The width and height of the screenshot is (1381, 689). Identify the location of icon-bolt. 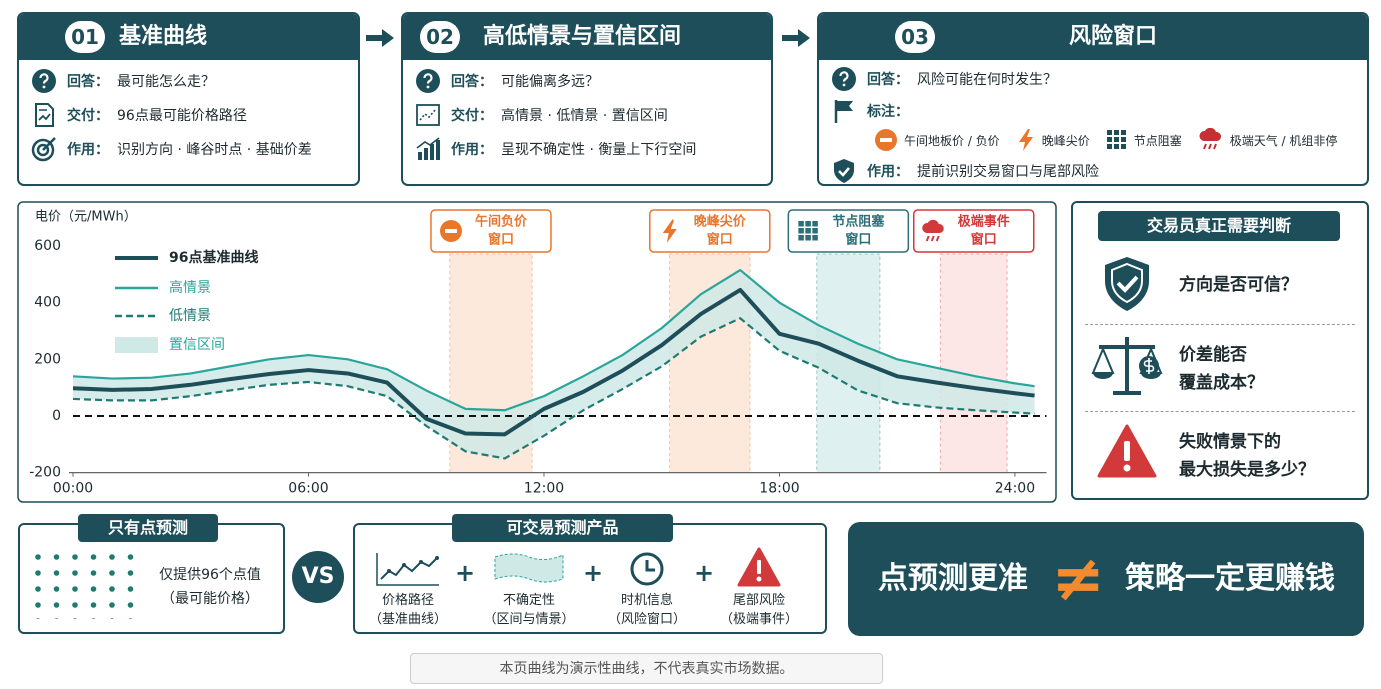
(1025, 140).